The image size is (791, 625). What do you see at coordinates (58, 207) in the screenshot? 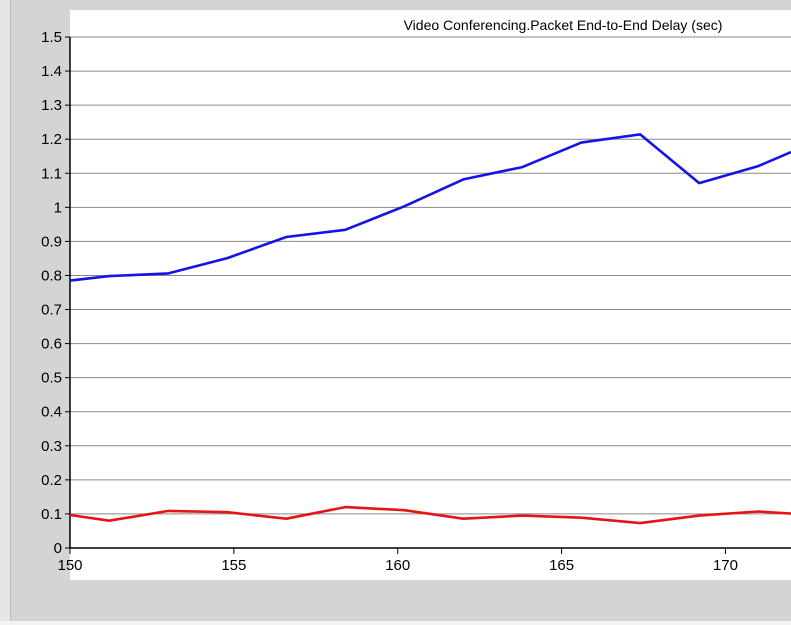
I see `y-tick-label: 1` at bounding box center [58, 207].